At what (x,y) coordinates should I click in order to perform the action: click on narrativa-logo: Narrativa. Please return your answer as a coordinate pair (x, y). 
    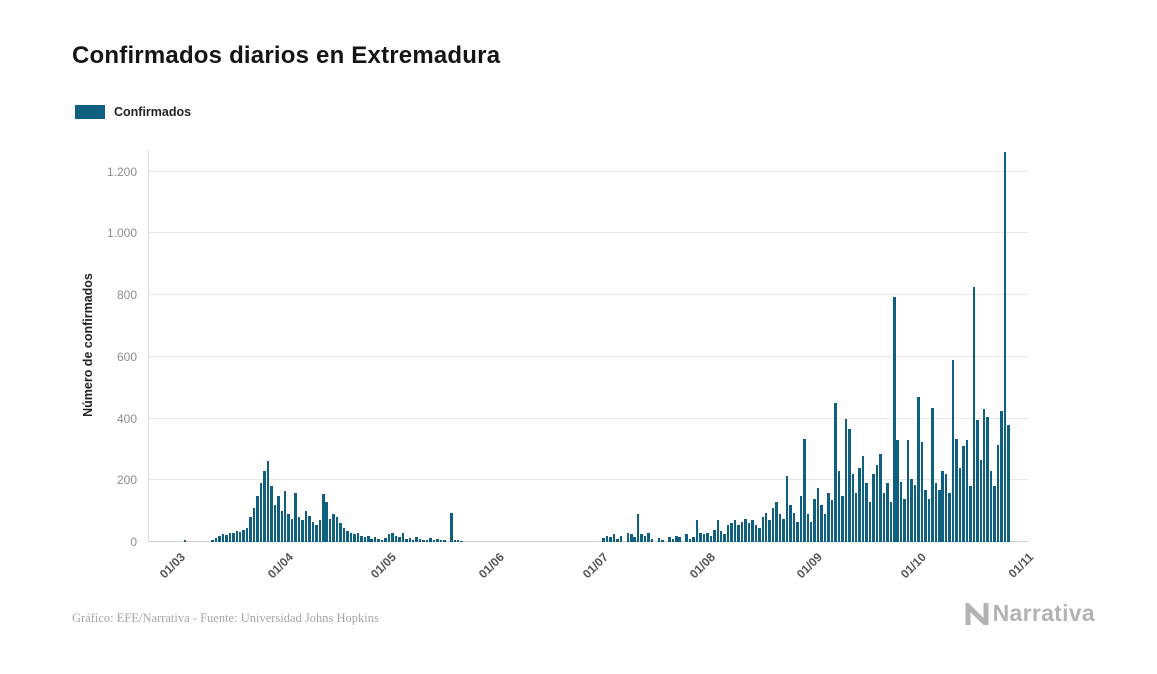
    Looking at the image, I should click on (1030, 613).